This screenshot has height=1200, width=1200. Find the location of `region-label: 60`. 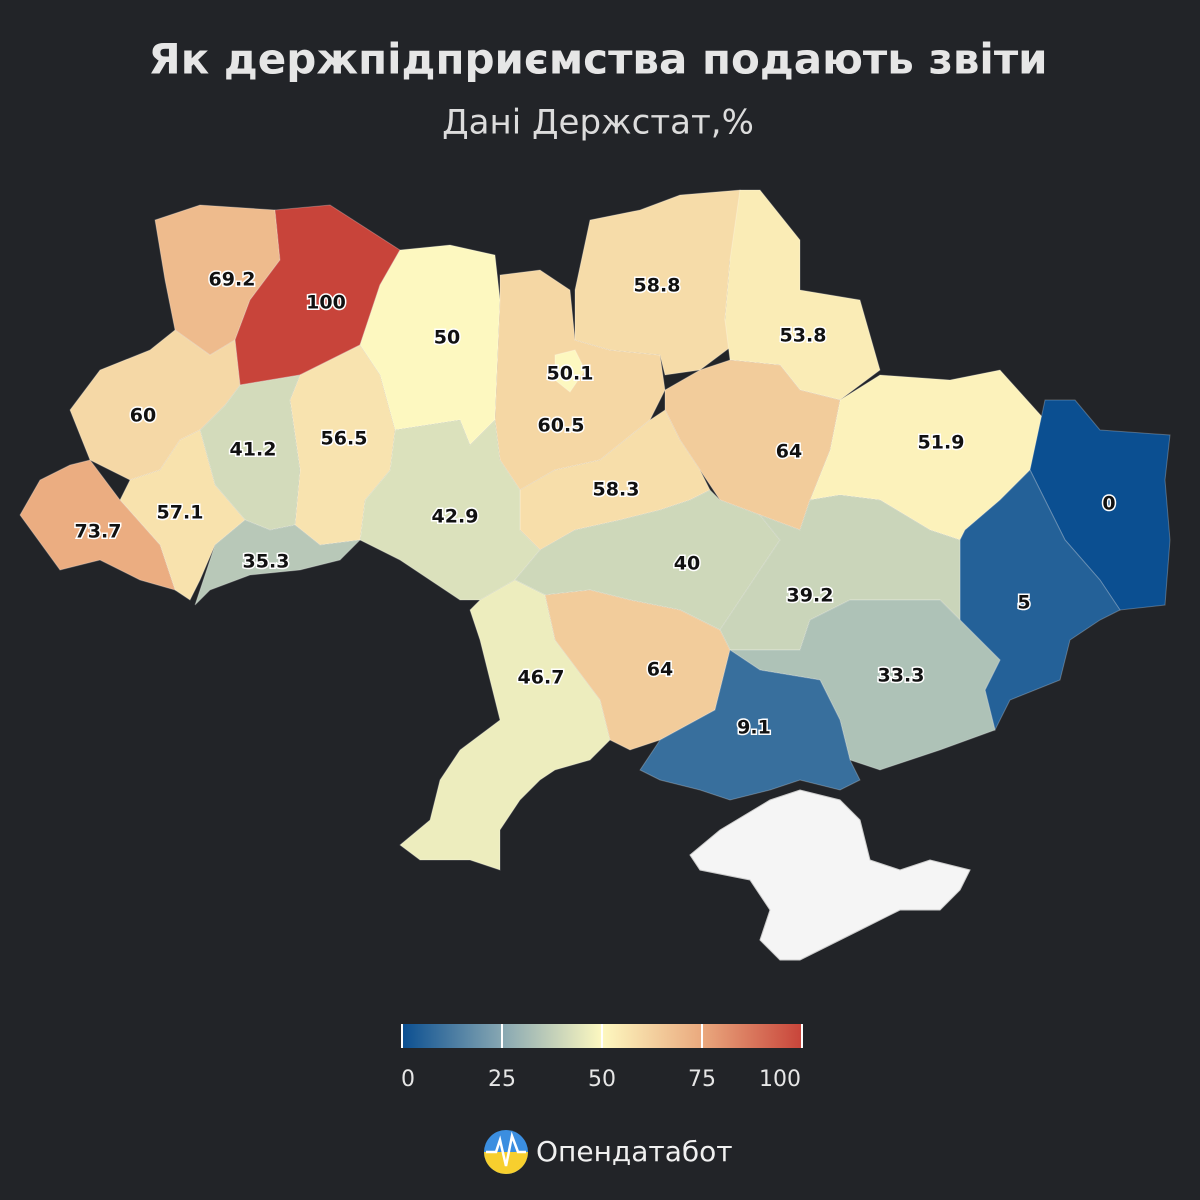

region-label: 60 is located at coordinates (143, 416).